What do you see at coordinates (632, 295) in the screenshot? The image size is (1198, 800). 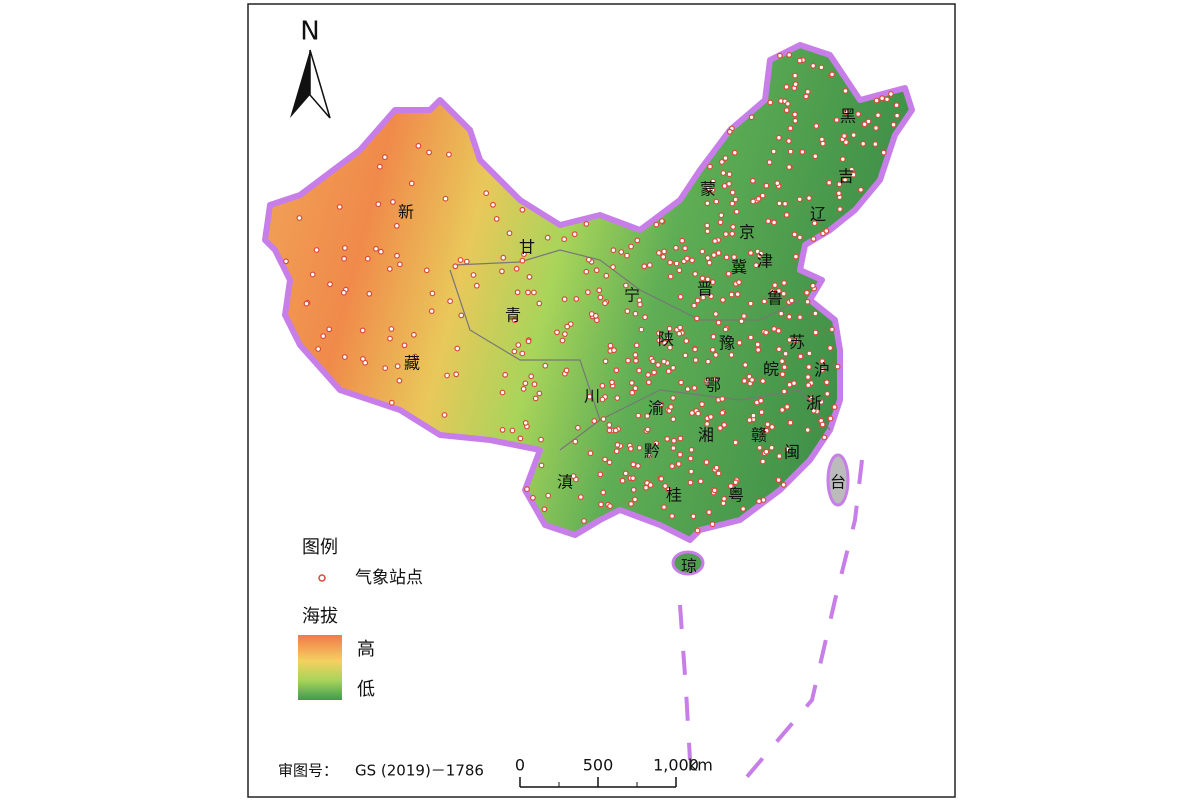 I see `province-label: 宁` at bounding box center [632, 295].